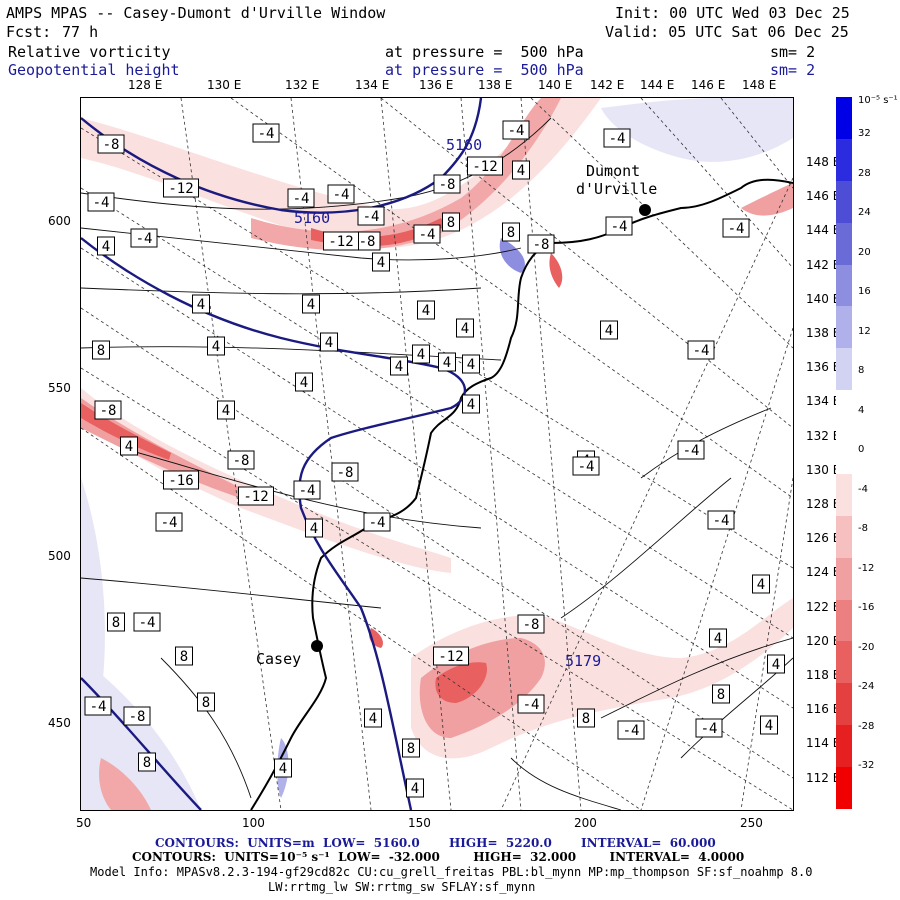 The width and height of the screenshot is (900, 900). Describe the element at coordinates (863, 528) in the screenshot. I see `colorbar-label: -8` at that location.